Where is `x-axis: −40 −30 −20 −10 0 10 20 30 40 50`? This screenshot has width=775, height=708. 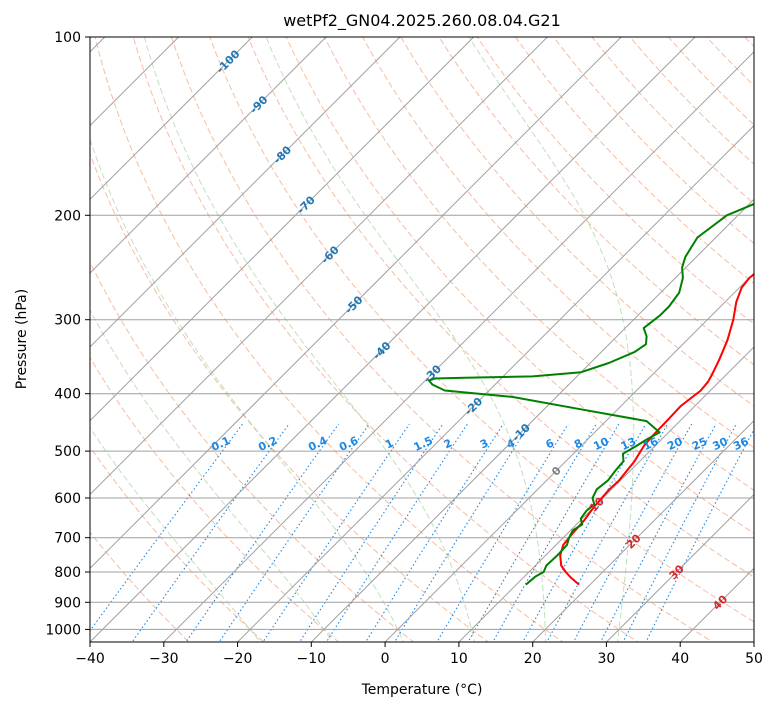 x-axis: −40 −30 −20 −10 0 10 20 30 40 50 is located at coordinates (419, 654).